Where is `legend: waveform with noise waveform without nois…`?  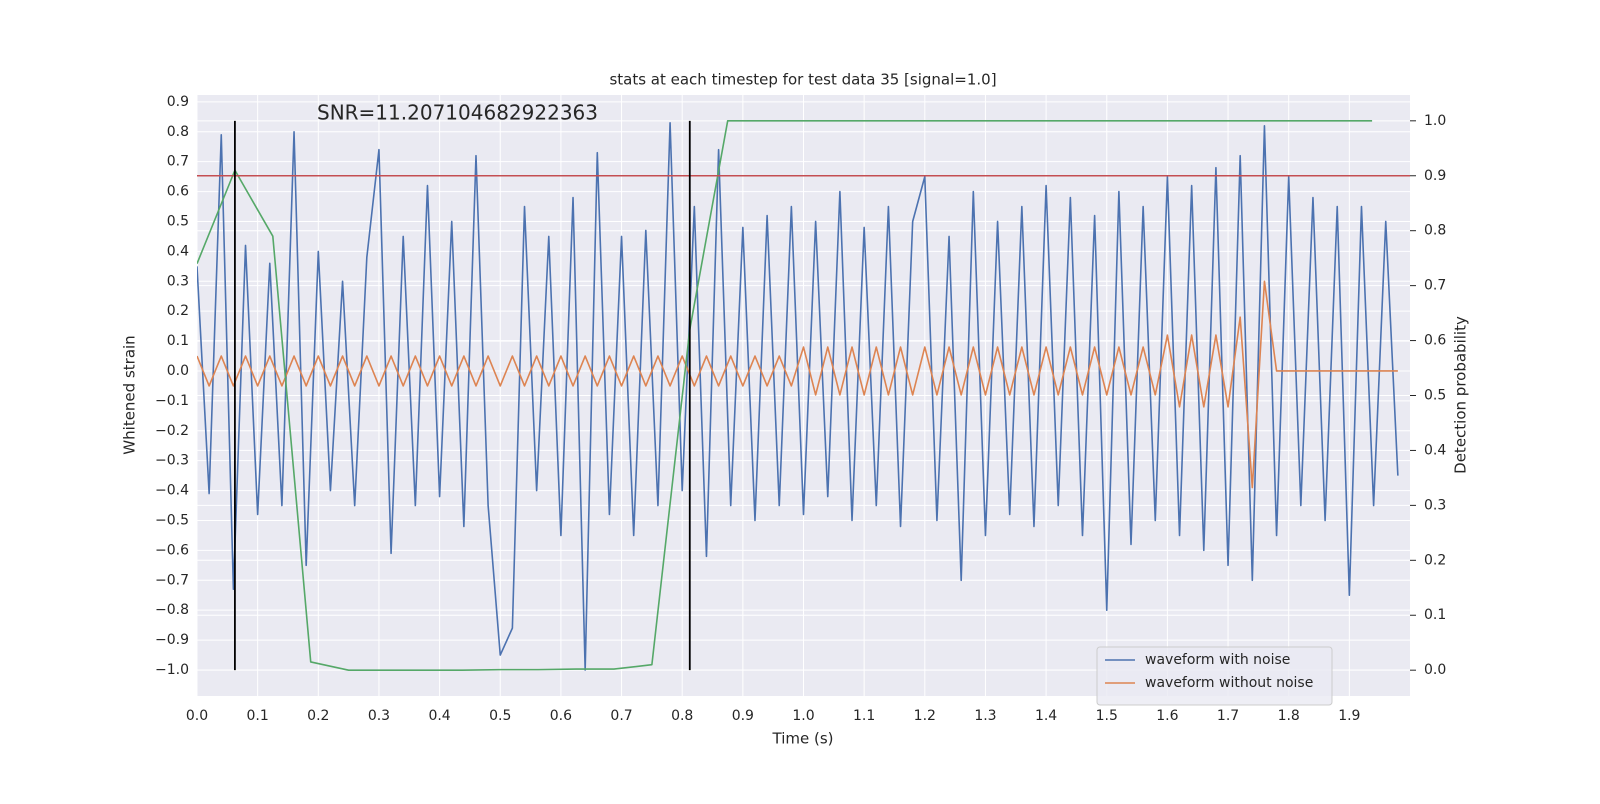 legend: waveform with noise waveform without nois… is located at coordinates (1214, 676).